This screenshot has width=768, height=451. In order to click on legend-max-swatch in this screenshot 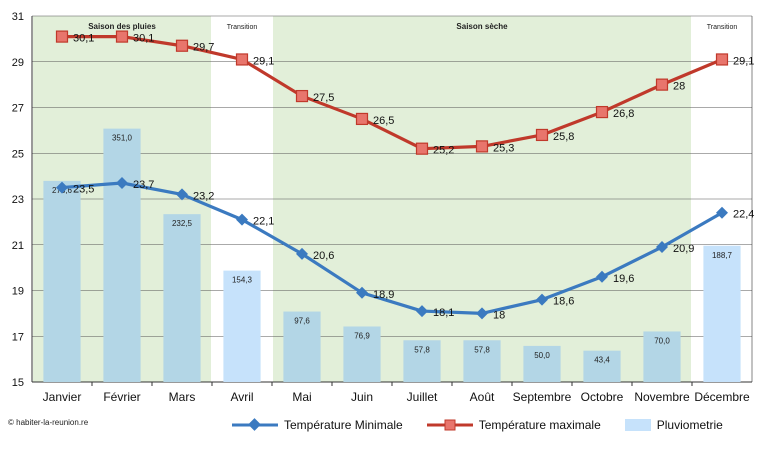, I will do `click(449, 425)`.